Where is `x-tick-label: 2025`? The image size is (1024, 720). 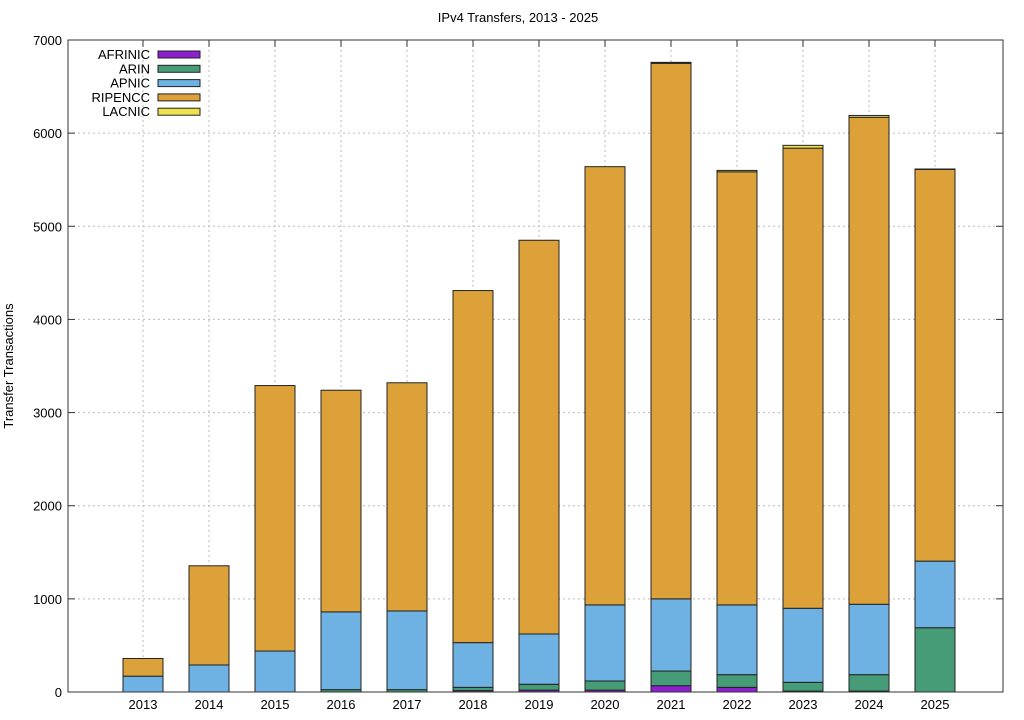 x-tick-label: 2025 is located at coordinates (935, 704).